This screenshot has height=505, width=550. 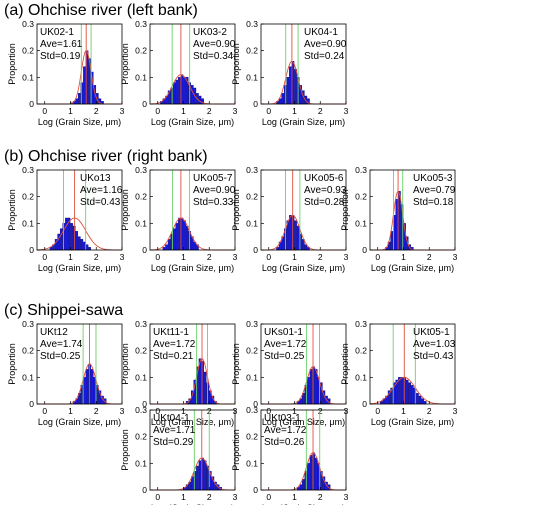 What do you see at coordinates (283, 332) in the screenshot?
I see `sample-name-label: UKs01-1` at bounding box center [283, 332].